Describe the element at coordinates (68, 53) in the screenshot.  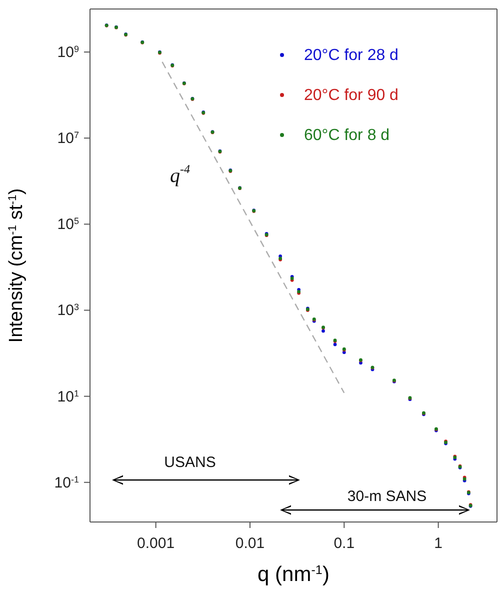
I see `y-tick-label: 10$^{9}$` at that location.